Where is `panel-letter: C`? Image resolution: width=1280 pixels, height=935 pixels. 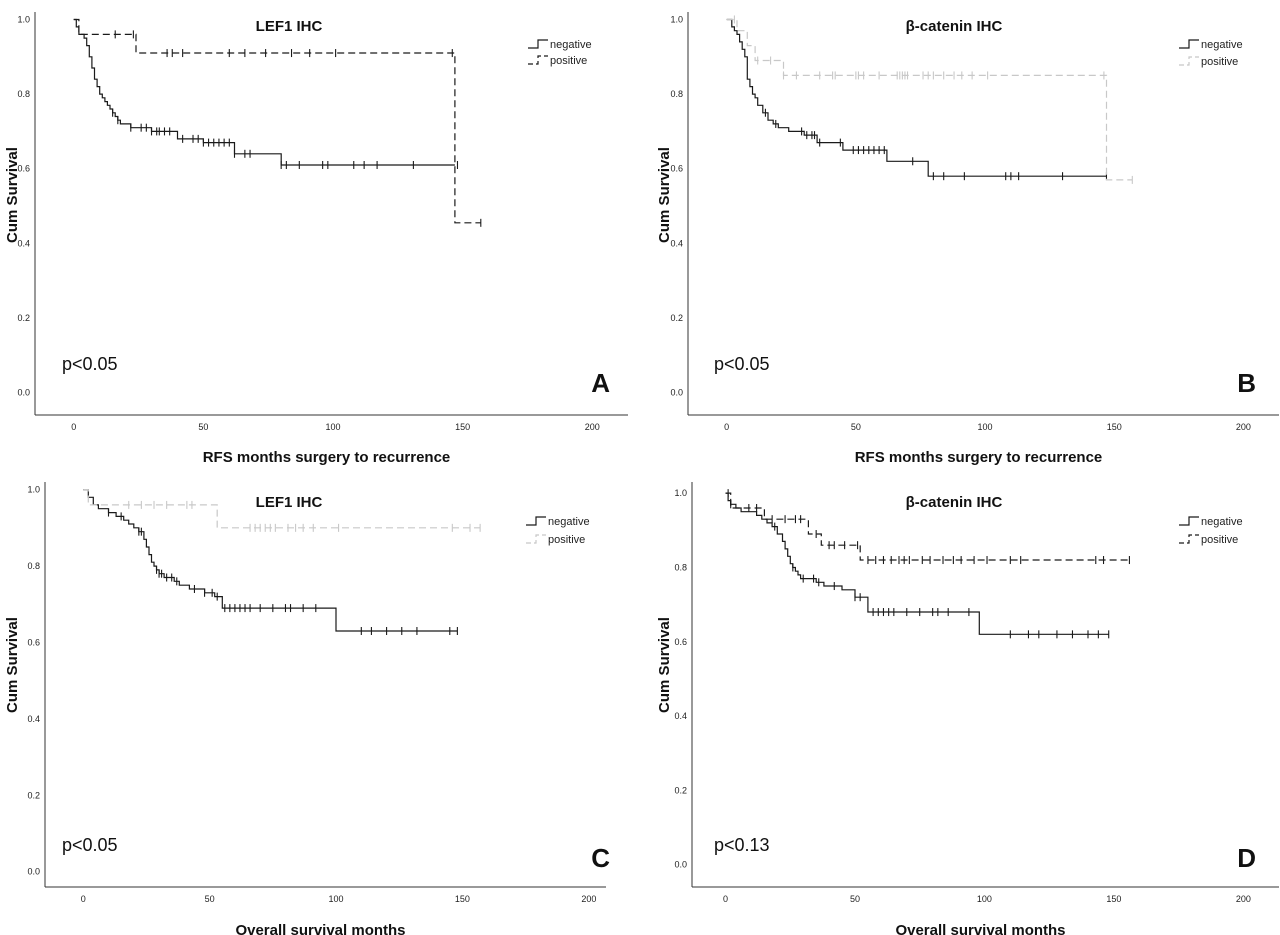
panel-letter: C is located at coordinates (600, 858).